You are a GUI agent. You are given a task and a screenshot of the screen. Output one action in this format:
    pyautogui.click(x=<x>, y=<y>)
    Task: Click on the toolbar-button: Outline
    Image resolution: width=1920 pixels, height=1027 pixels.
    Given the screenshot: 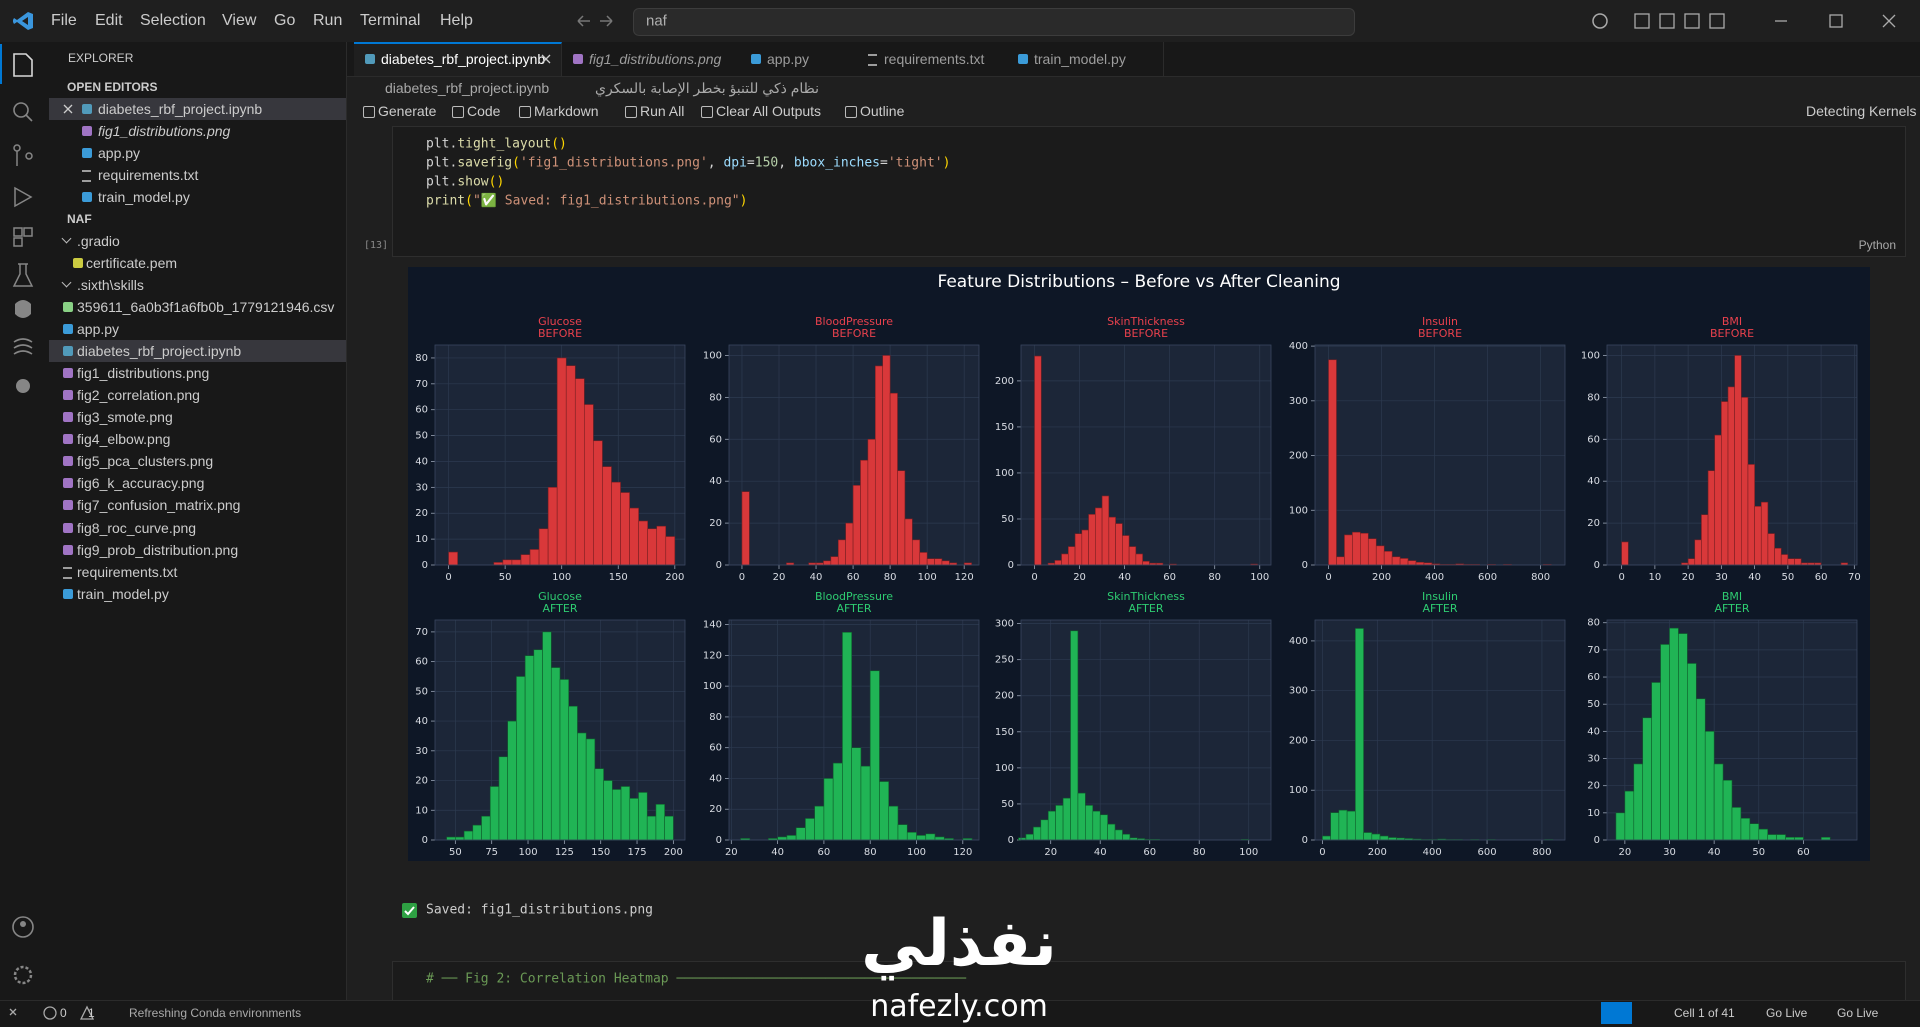 What is the action you would take?
    pyautogui.click(x=882, y=111)
    